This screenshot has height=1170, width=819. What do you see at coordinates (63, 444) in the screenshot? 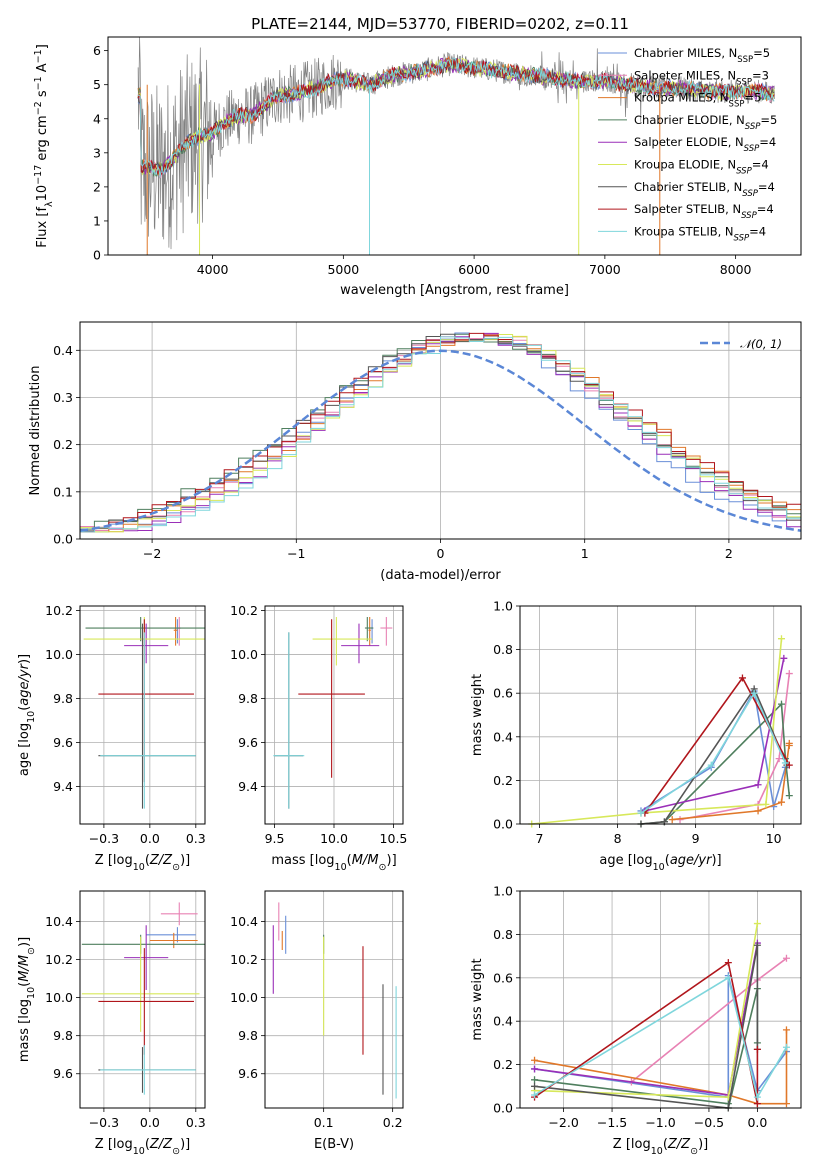
I see `y-tick-label: 0.2` at bounding box center [63, 444].